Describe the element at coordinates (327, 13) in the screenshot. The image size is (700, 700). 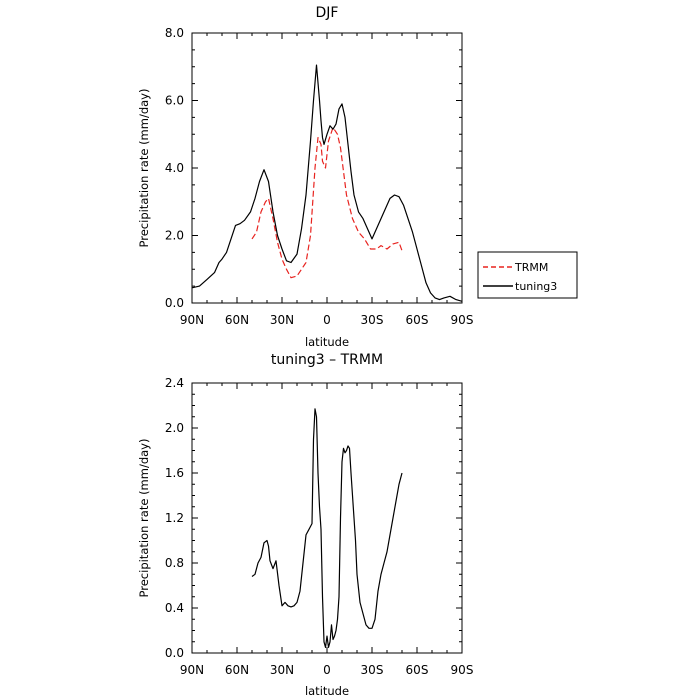
I see `top-chart-title: DJF` at that location.